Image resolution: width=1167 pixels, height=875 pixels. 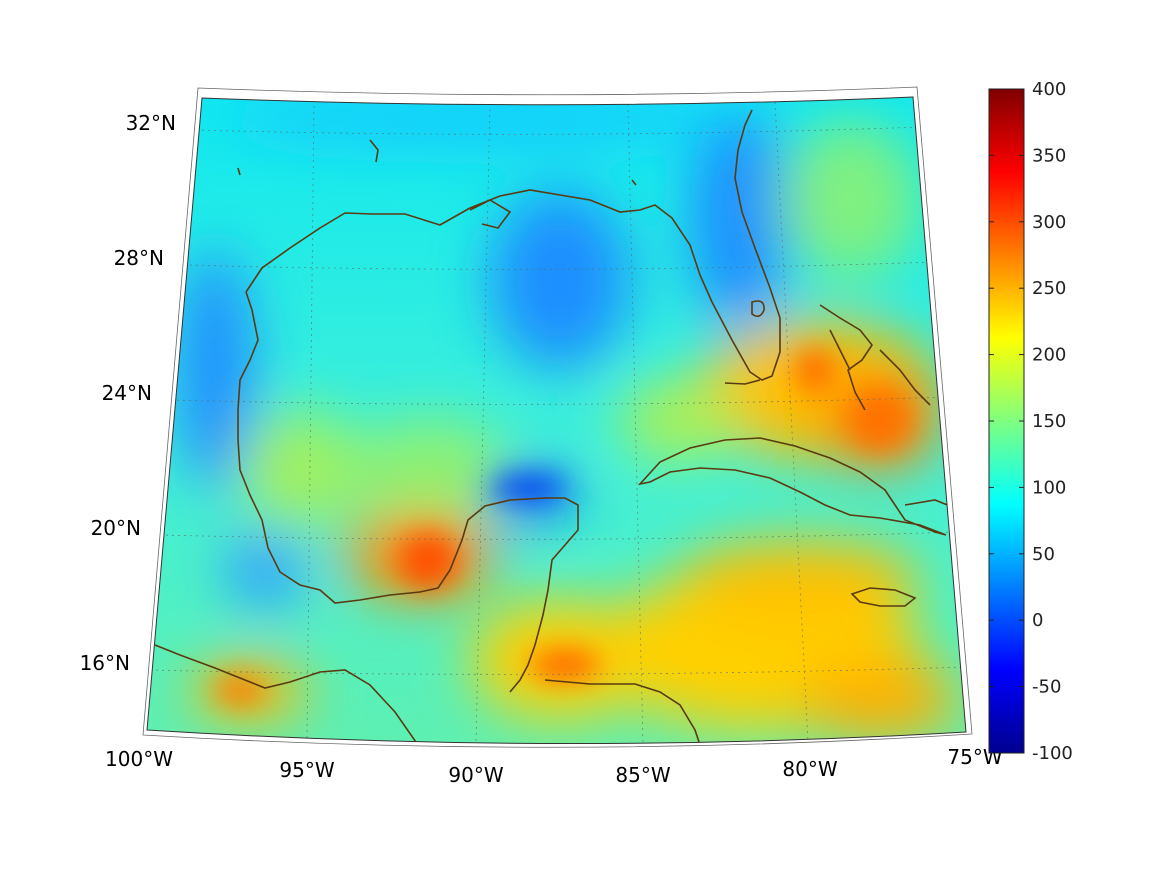 I want to click on lat-label-24: 24°N, so click(x=127, y=393).